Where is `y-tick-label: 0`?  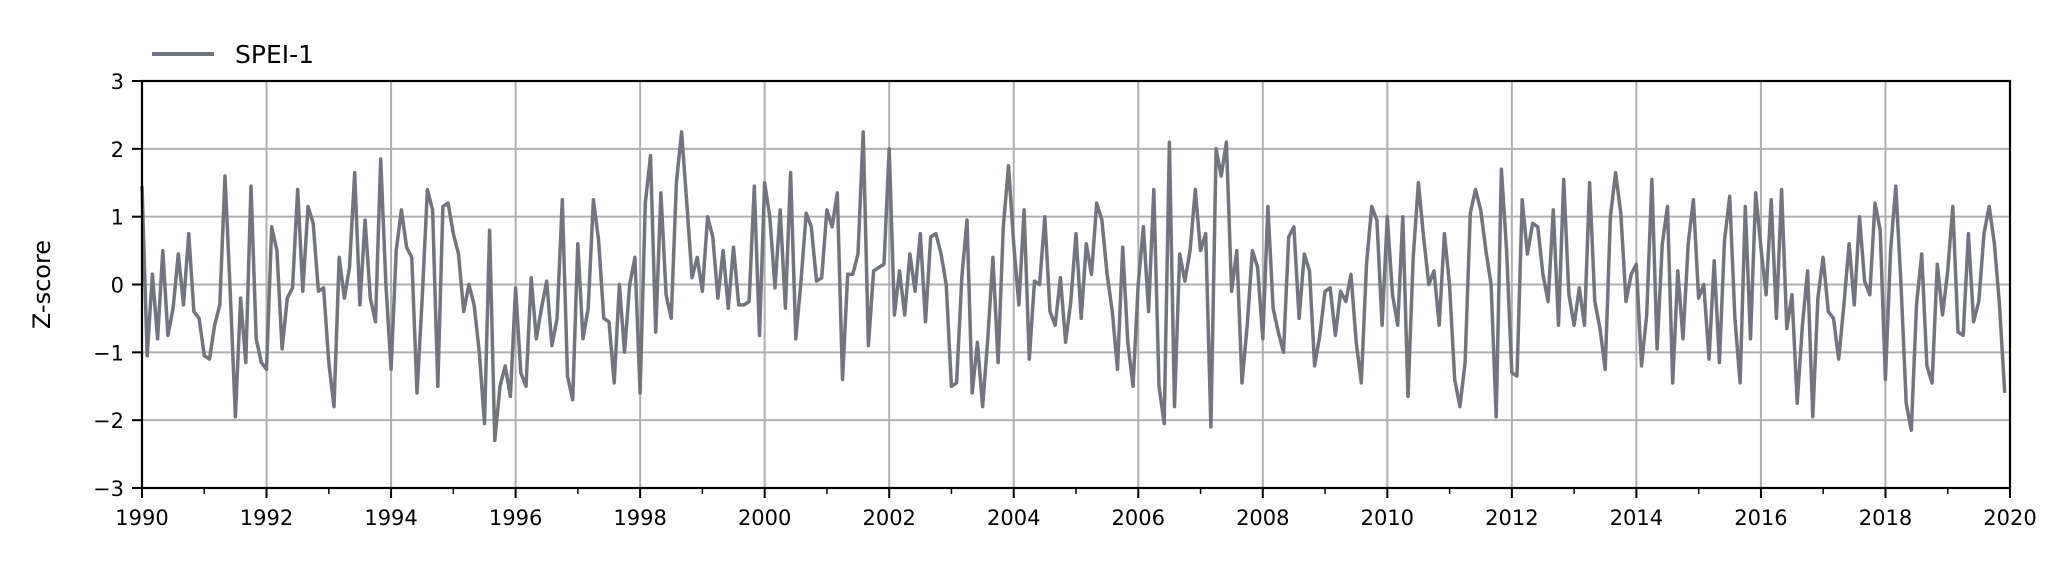
y-tick-label: 0 is located at coordinates (117, 286).